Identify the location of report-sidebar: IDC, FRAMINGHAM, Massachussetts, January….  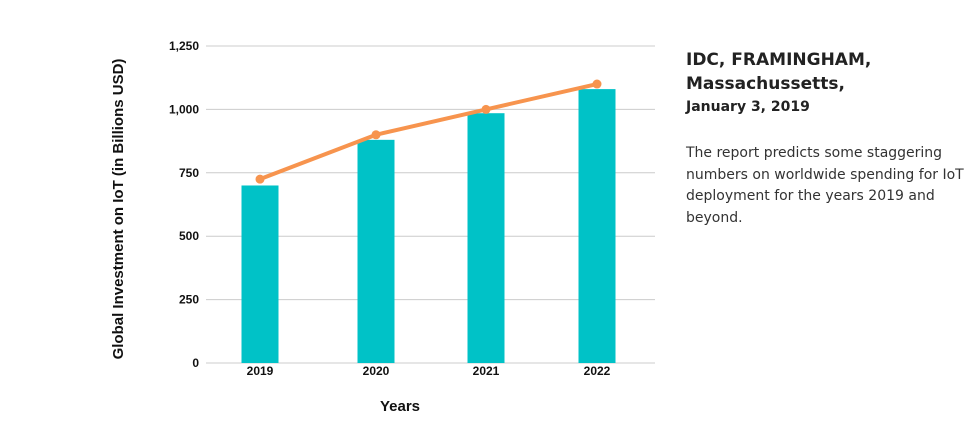
(832, 138).